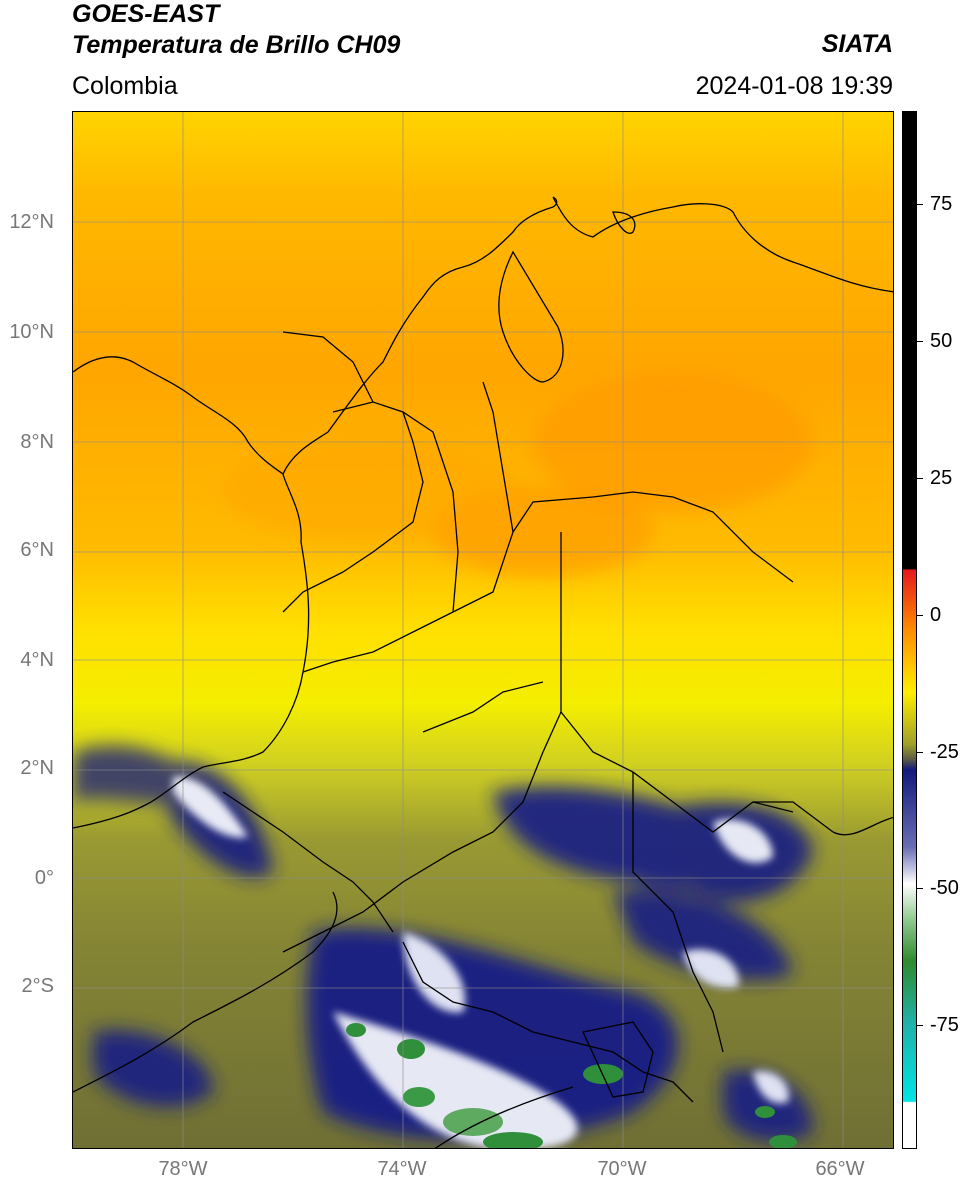  What do you see at coordinates (183, 1169) in the screenshot?
I see `lon-label-78w: 78°W` at bounding box center [183, 1169].